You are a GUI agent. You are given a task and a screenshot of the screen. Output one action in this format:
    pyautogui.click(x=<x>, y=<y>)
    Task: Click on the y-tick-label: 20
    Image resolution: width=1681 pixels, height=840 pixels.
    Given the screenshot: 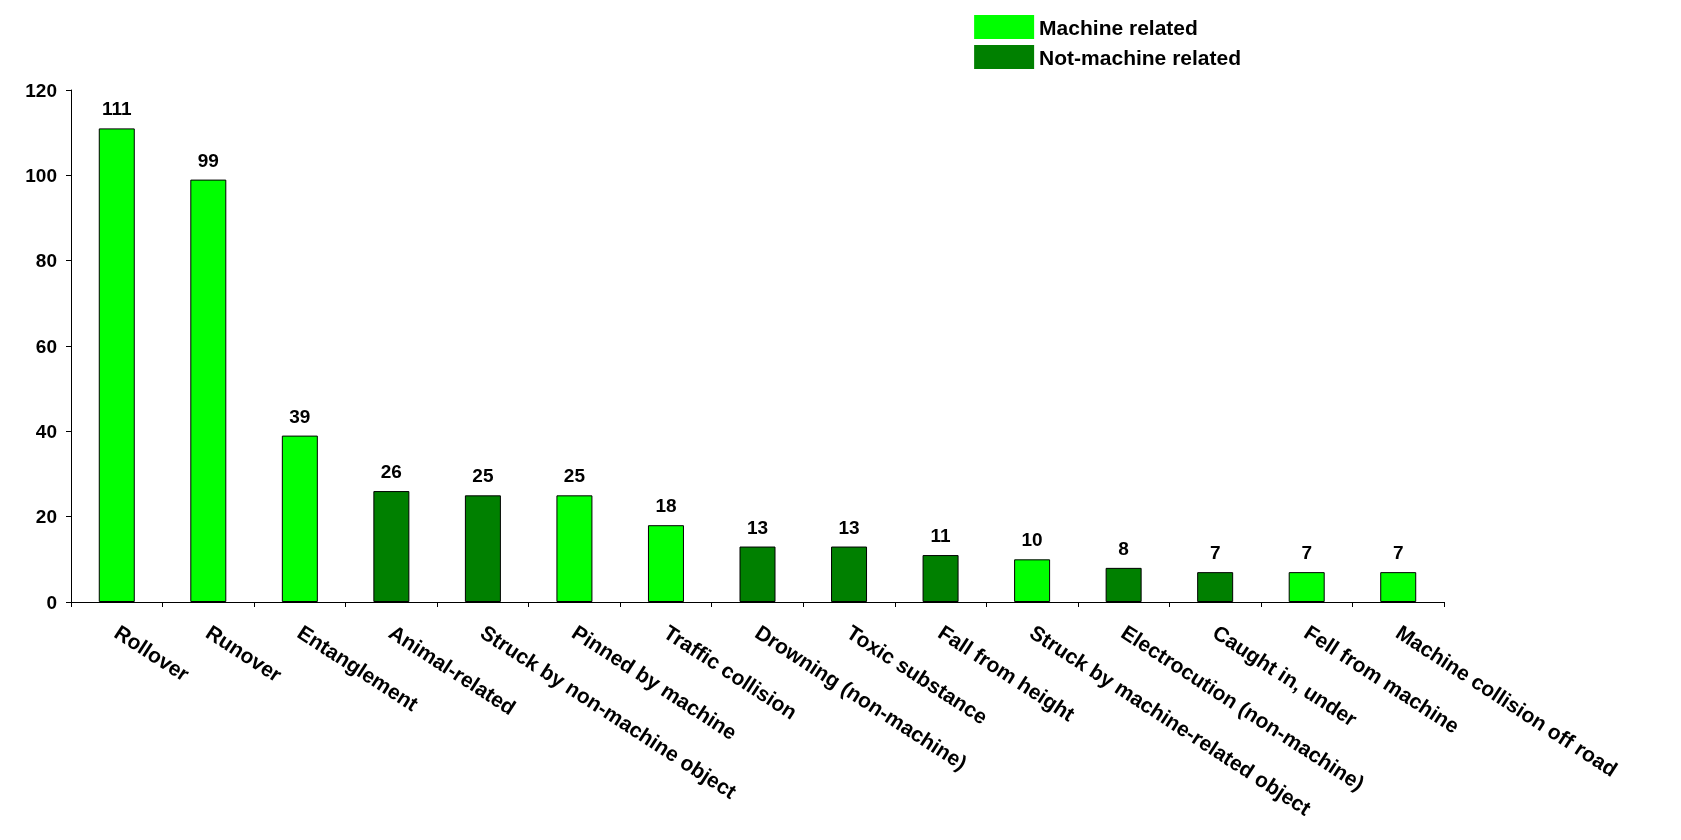 What is the action you would take?
    pyautogui.click(x=46, y=517)
    